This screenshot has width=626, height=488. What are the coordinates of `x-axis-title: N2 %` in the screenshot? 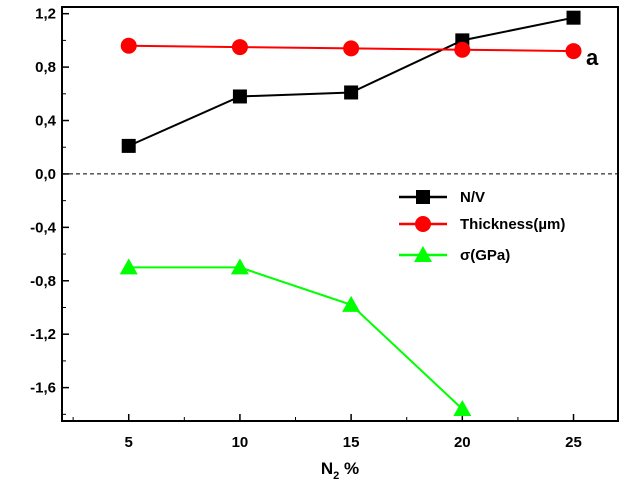 It's located at (340, 470).